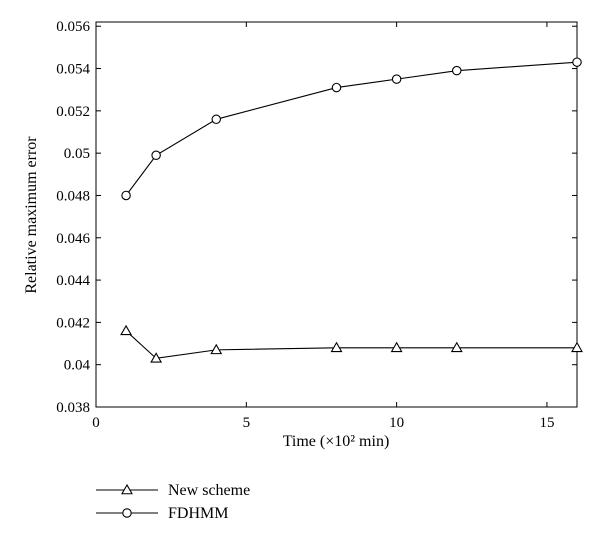 This screenshot has width=600, height=546. I want to click on x-tick-label: 5, so click(247, 423).